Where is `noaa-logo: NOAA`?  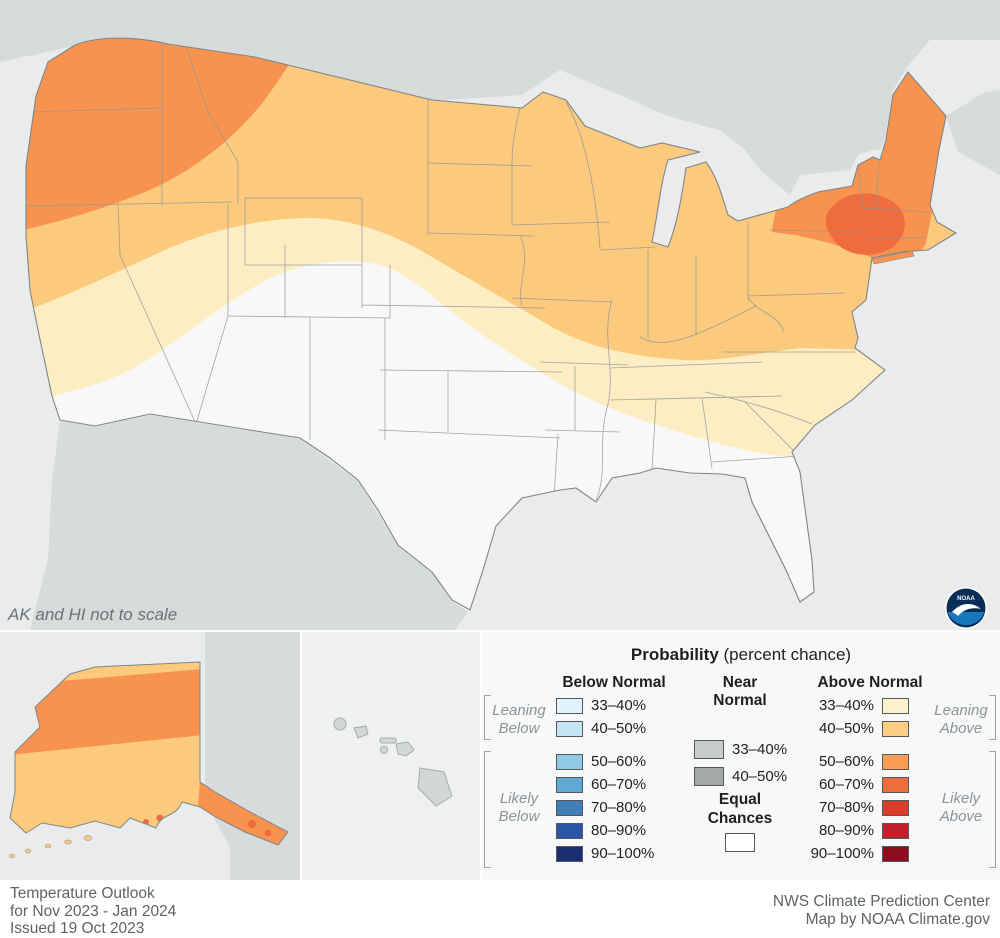 noaa-logo: NOAA is located at coordinates (966, 608).